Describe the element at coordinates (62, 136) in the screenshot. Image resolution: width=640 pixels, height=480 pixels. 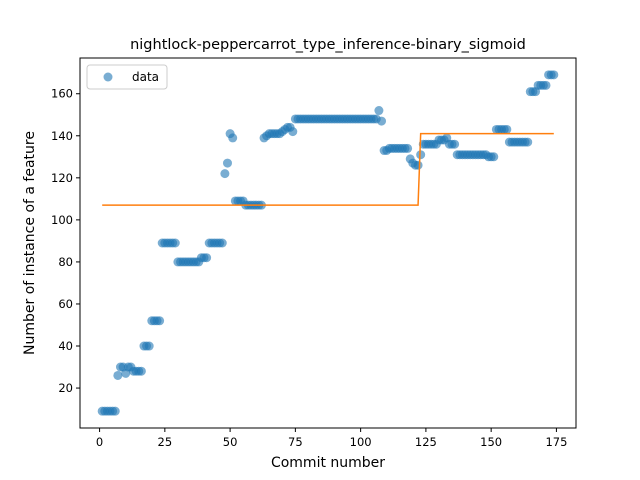
I see `y-tick-label: 140` at that location.